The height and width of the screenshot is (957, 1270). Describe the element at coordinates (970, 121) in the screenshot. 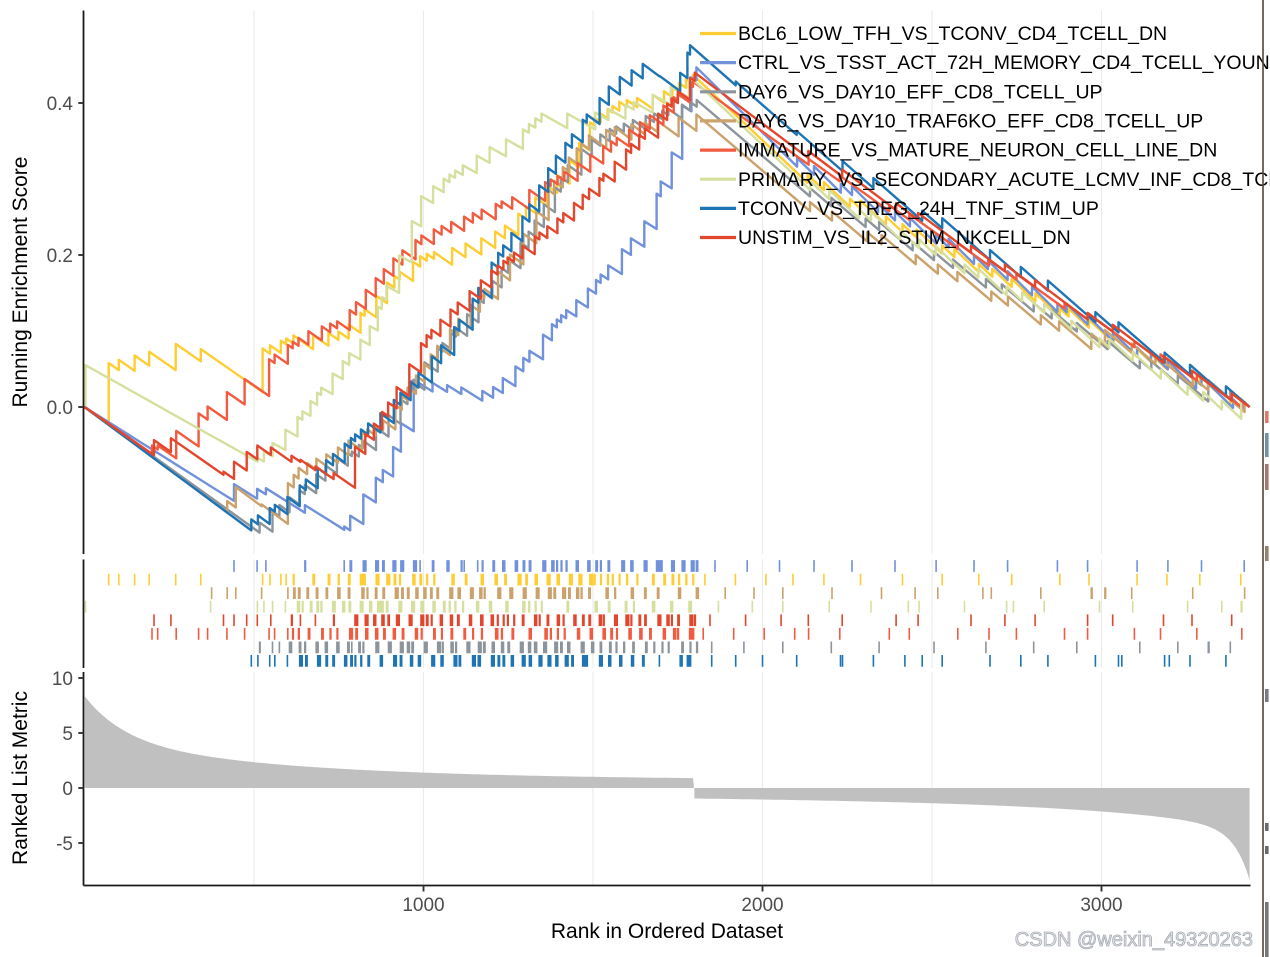

I see `svg-text:DAY6_VS_DAY10_TRAF6KO_EFF_CD8_: DAY6_VS_DAY10_TRAF6KO_EFF_CD8_TCELL_UP` at that location.